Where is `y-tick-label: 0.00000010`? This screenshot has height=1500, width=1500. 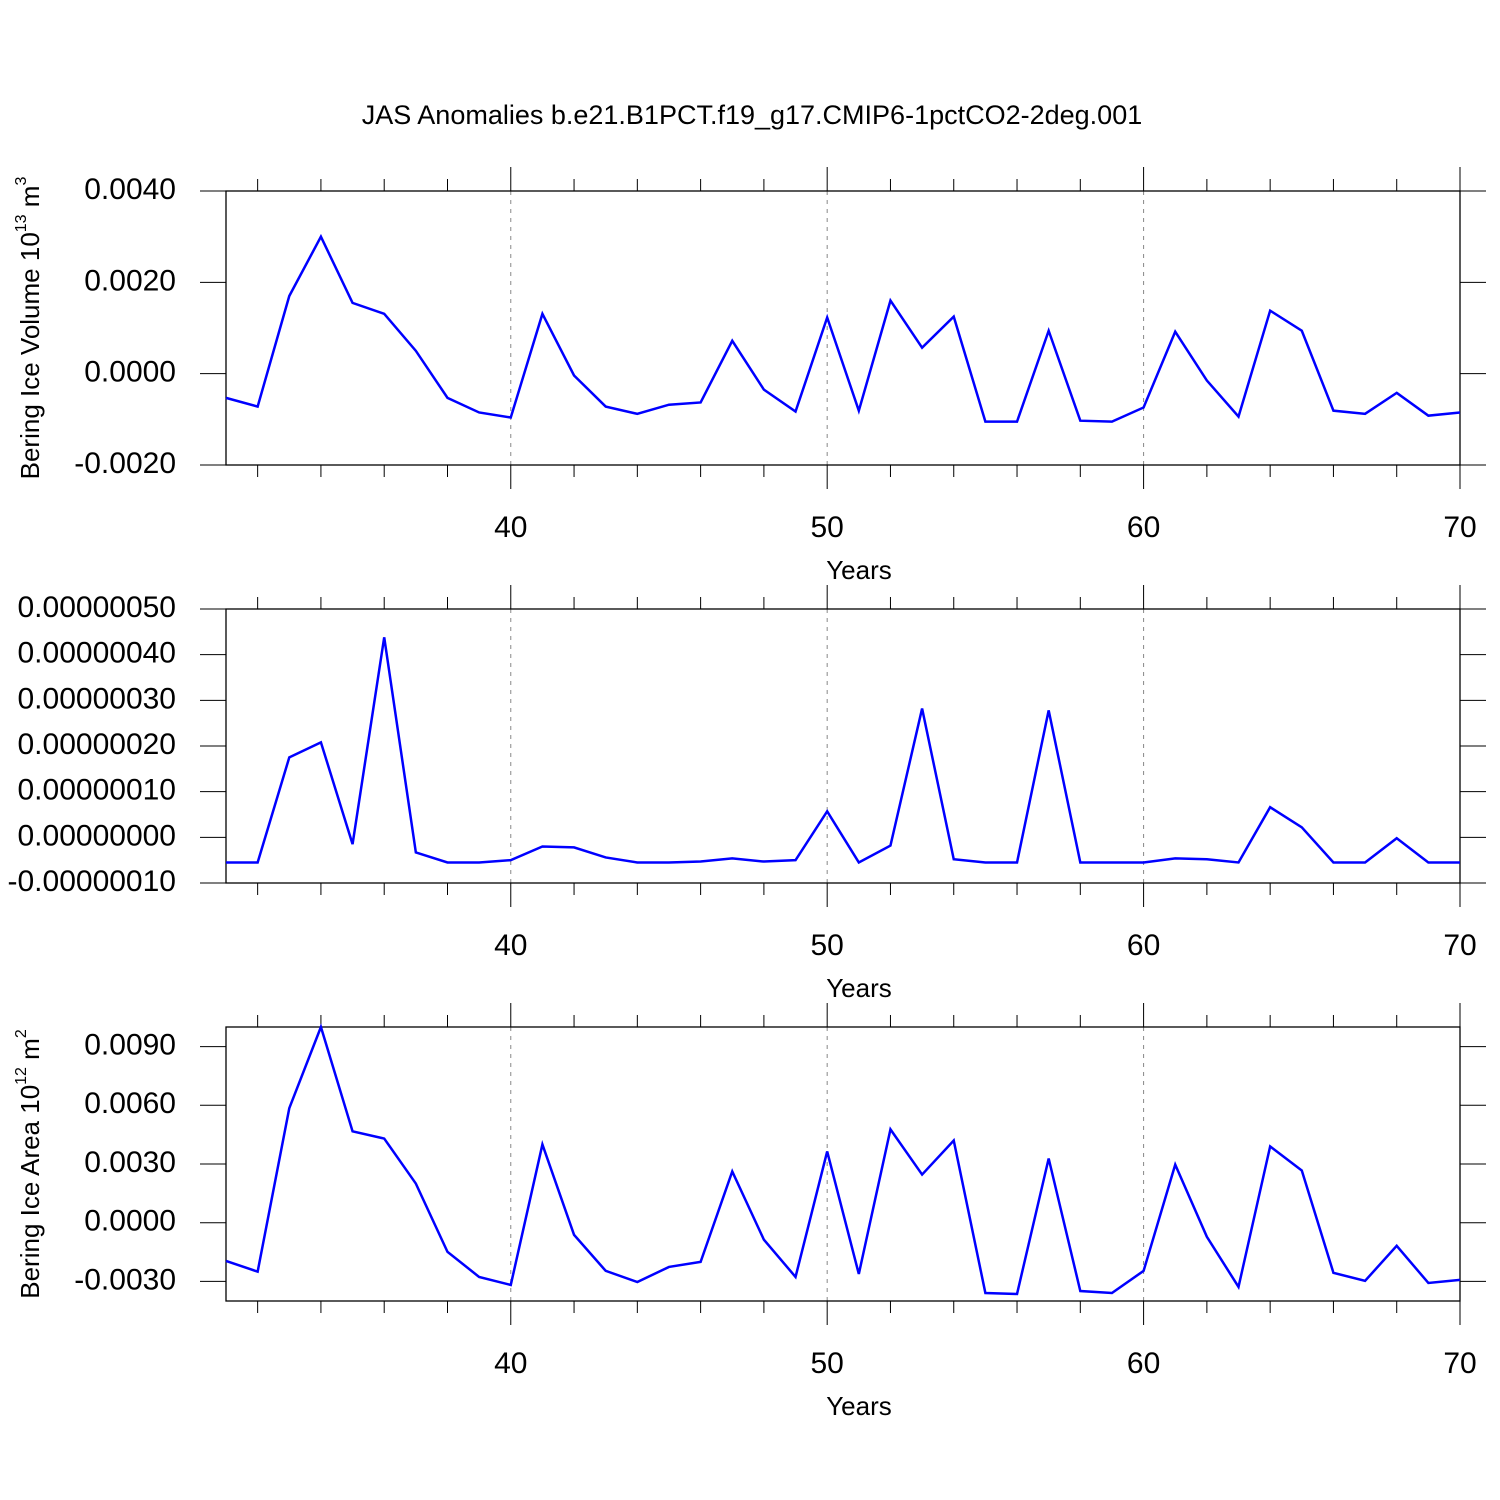
y-tick-label: 0.00000010 is located at coordinates (97, 790).